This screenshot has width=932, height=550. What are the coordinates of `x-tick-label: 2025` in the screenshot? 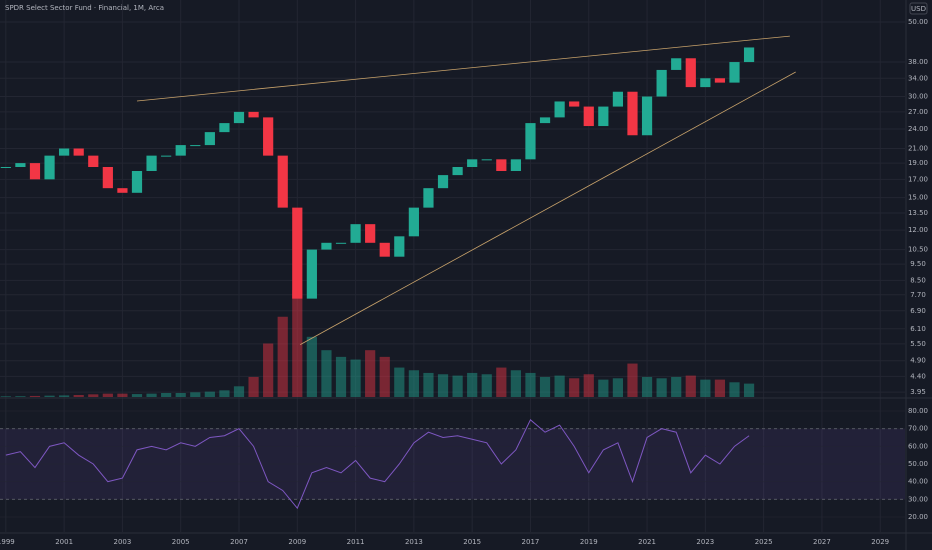 It's located at (764, 542).